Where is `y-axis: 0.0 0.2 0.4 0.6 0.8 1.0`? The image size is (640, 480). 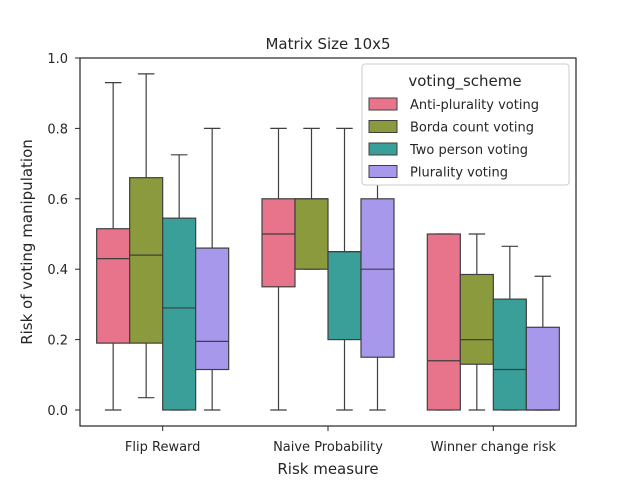 y-axis: 0.0 0.2 0.4 0.6 0.8 1.0 is located at coordinates (63, 235).